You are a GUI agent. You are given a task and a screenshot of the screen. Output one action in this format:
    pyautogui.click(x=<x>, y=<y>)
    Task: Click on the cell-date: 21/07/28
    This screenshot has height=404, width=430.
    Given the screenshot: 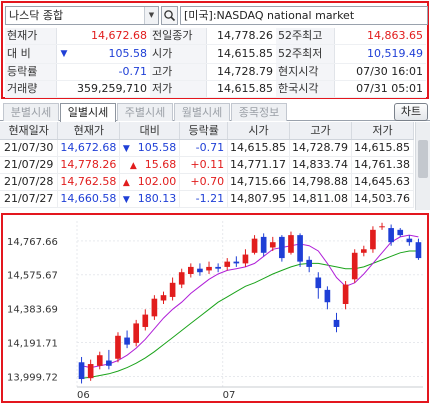 What is the action you would take?
    pyautogui.click(x=29, y=182)
    